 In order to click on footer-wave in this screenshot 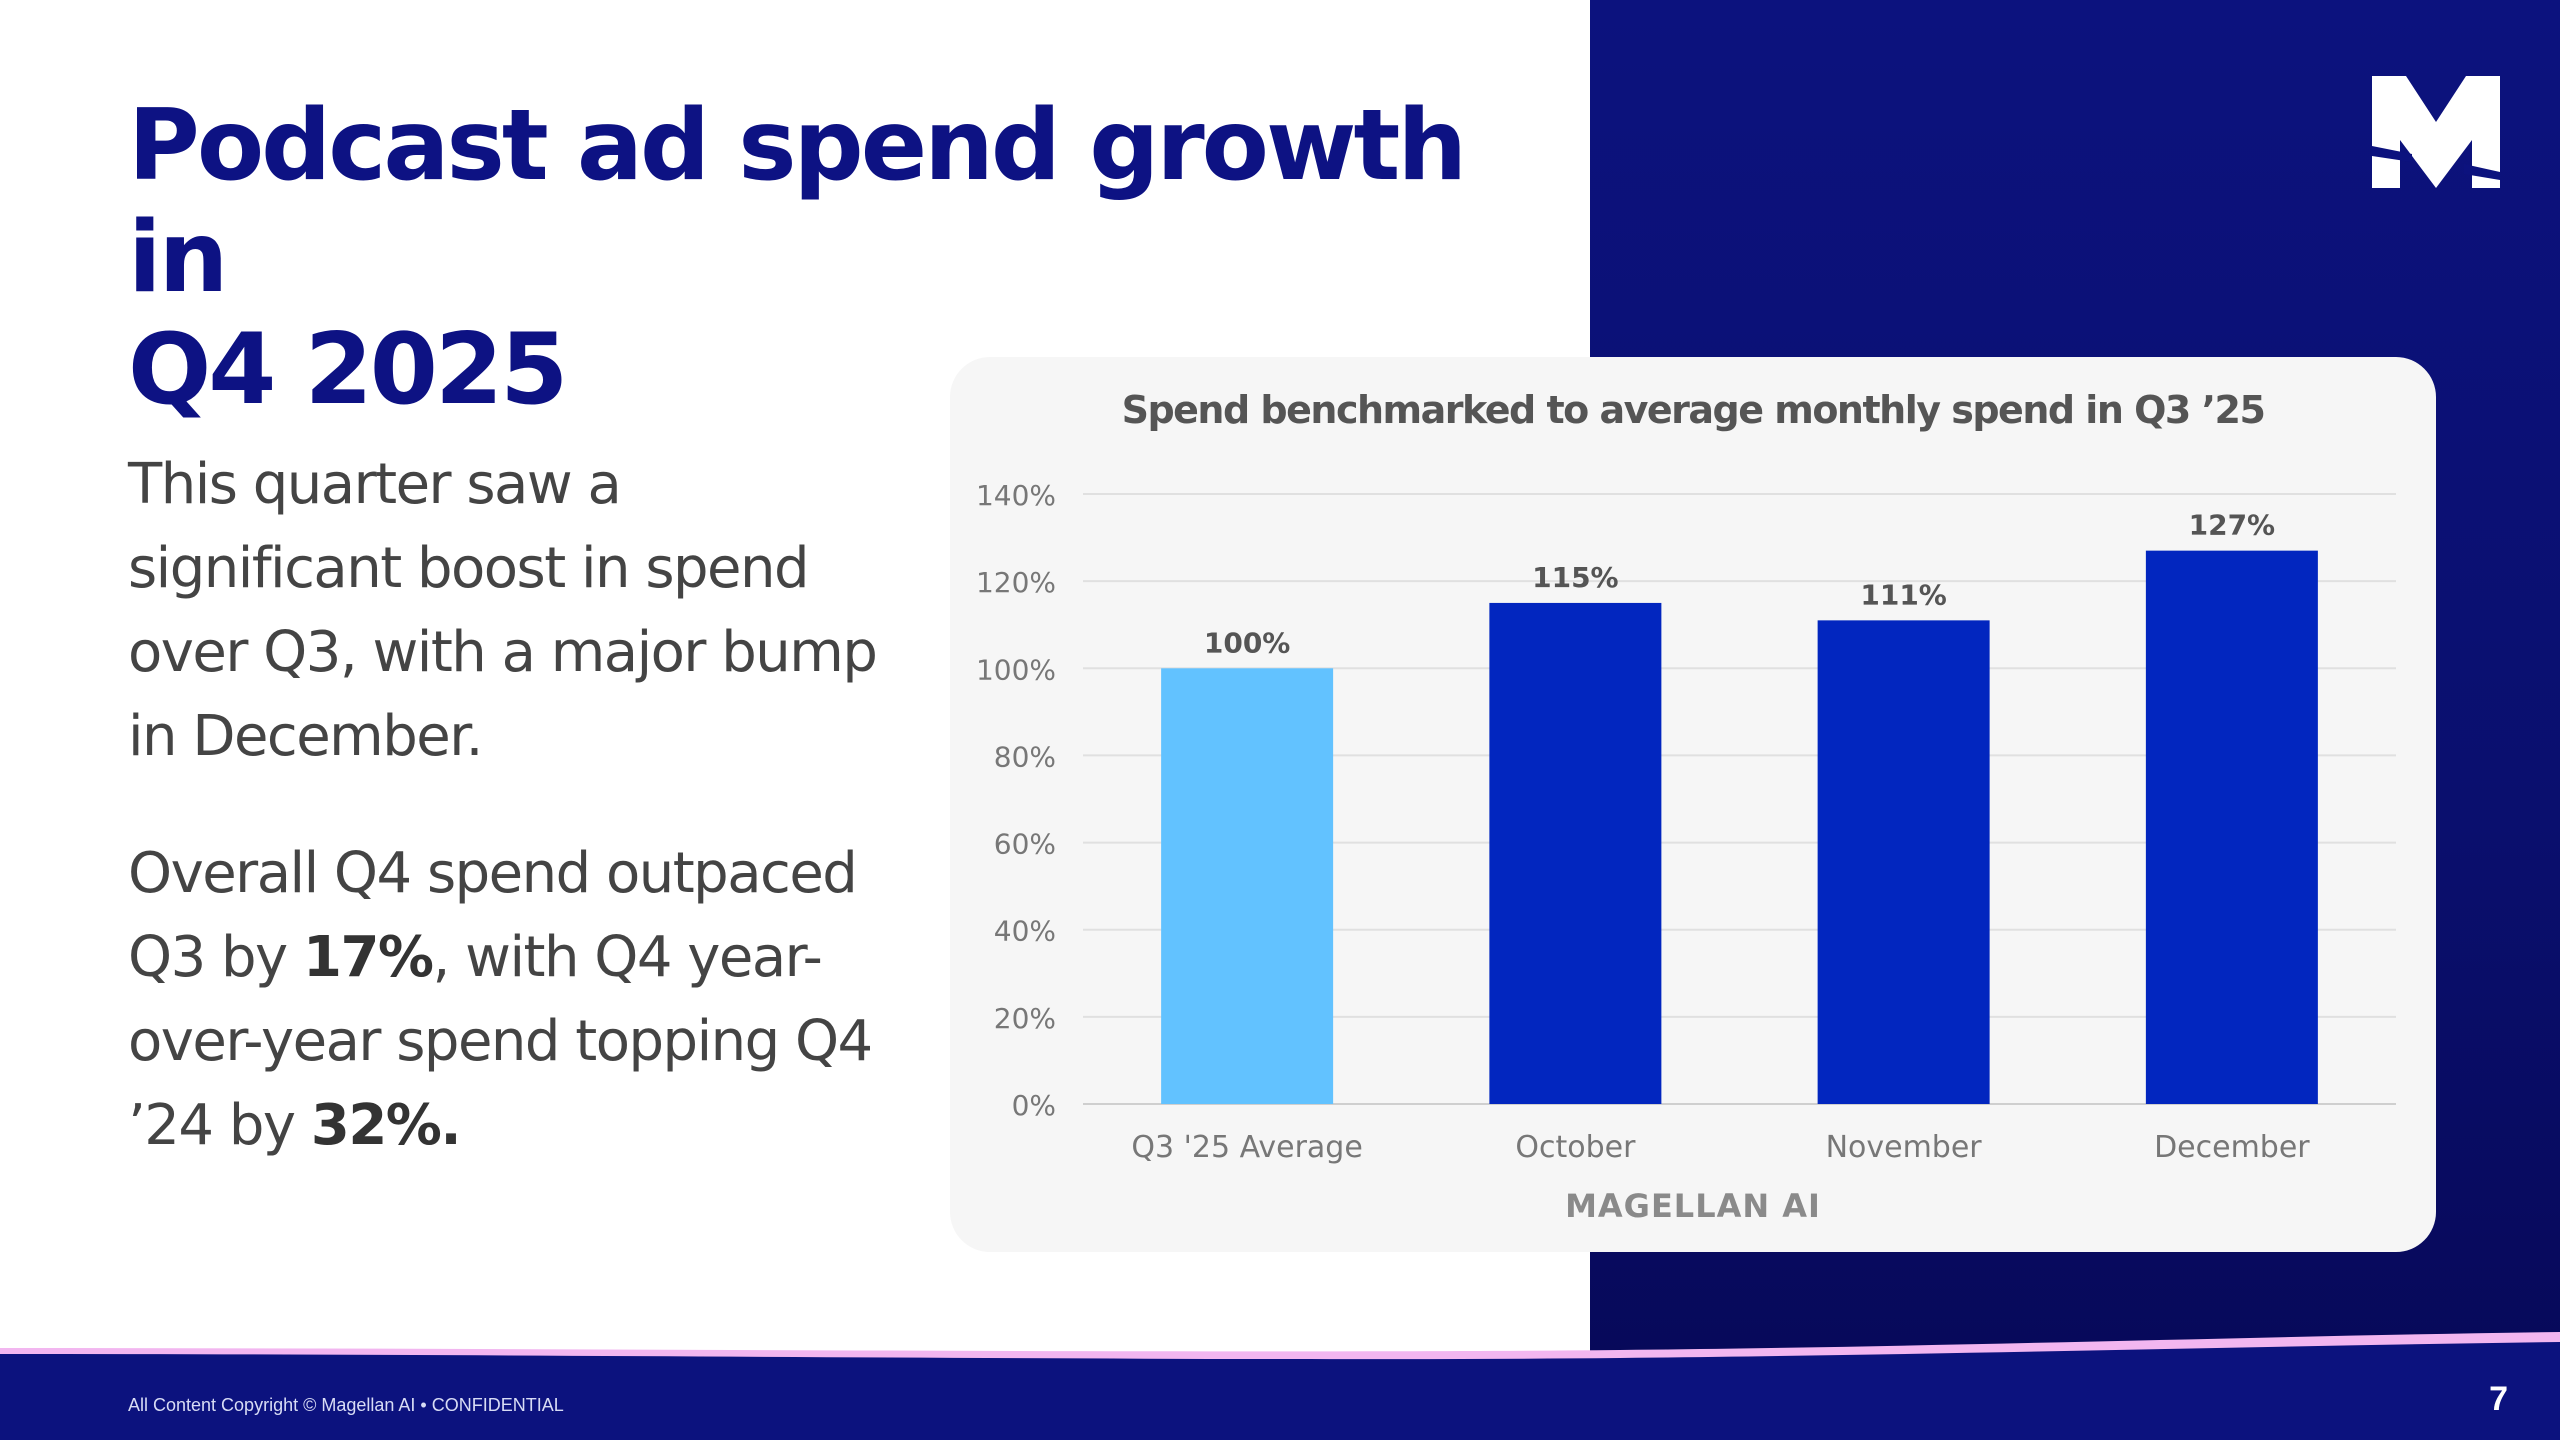, I will do `click(1280, 1386)`.